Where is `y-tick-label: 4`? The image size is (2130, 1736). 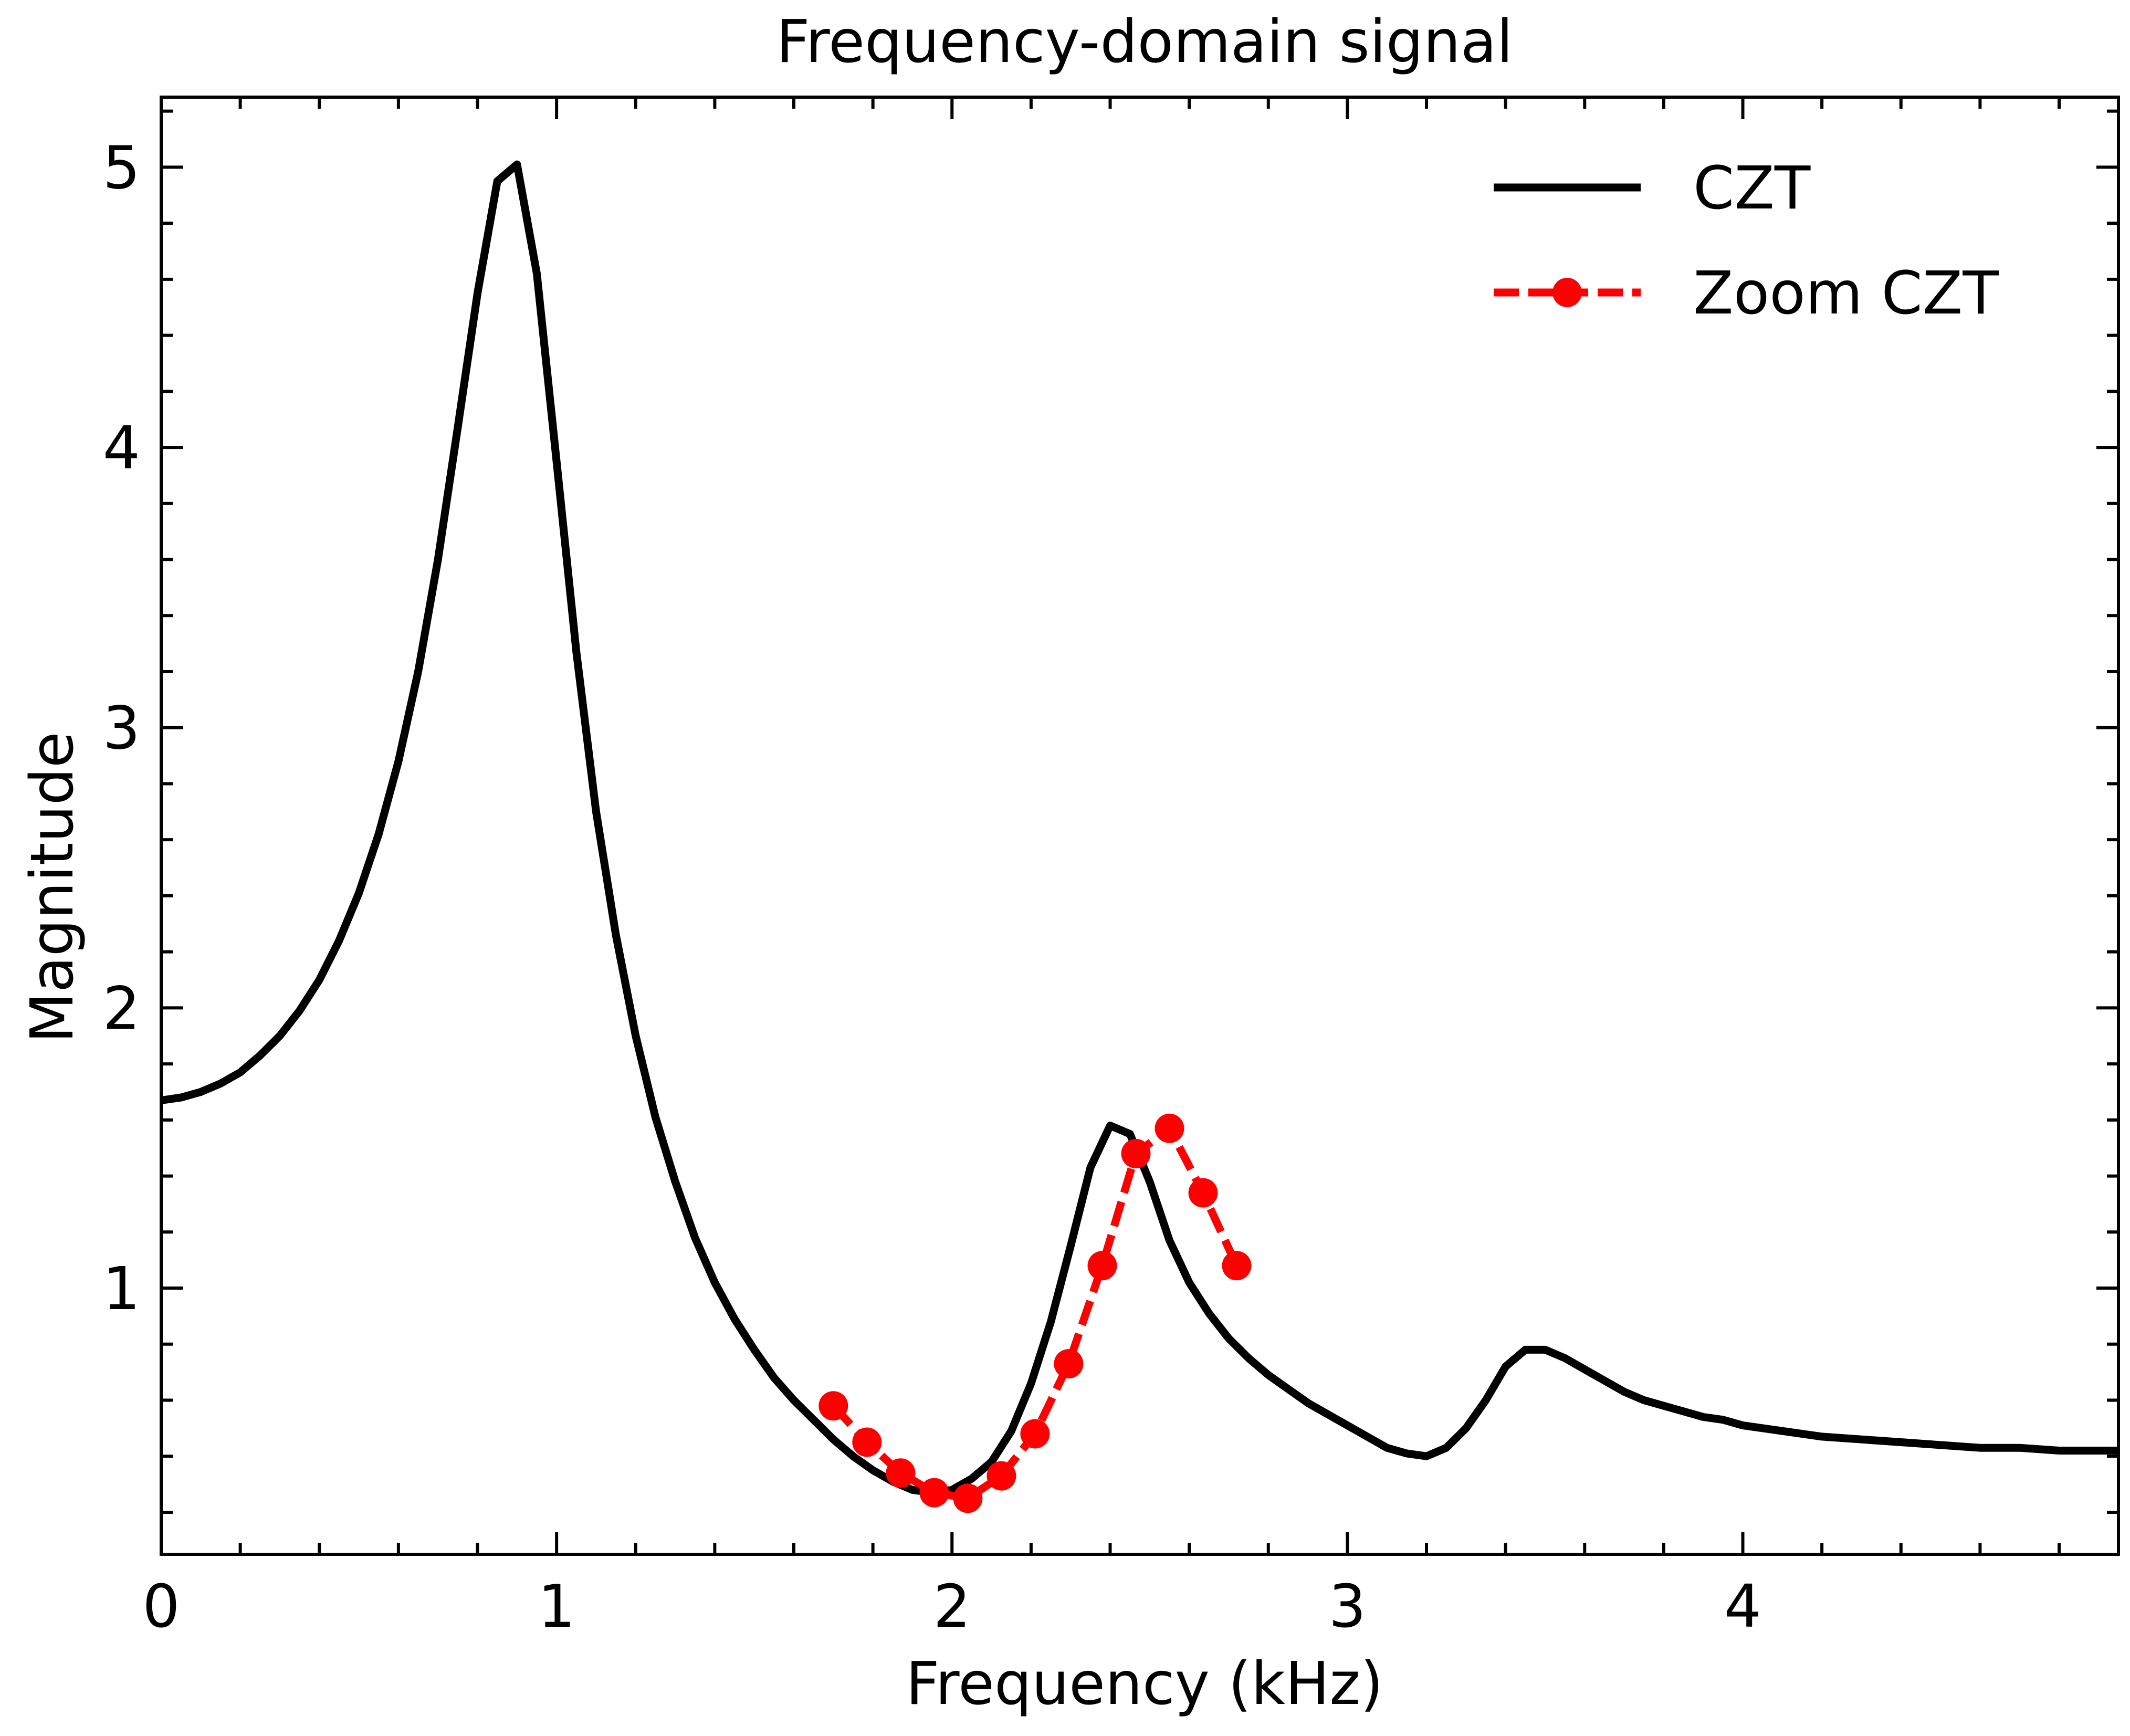 y-tick-label: 4 is located at coordinates (121, 448).